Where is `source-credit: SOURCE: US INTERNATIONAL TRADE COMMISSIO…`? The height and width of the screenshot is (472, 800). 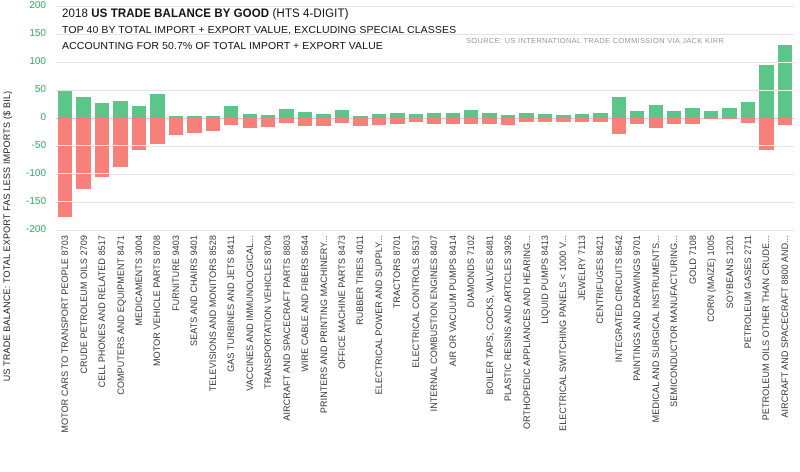 source-credit: SOURCE: US INTERNATIONAL TRADE COMMISSIO… is located at coordinates (595, 40).